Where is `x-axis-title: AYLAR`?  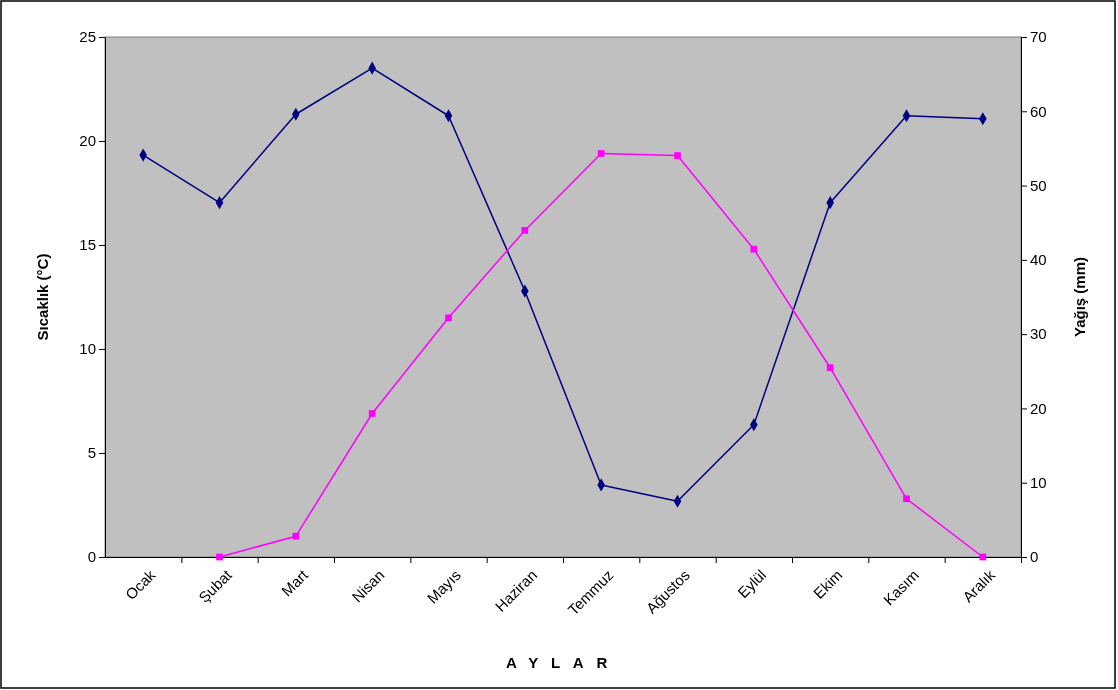 x-axis-title: AYLAR is located at coordinates (563, 662).